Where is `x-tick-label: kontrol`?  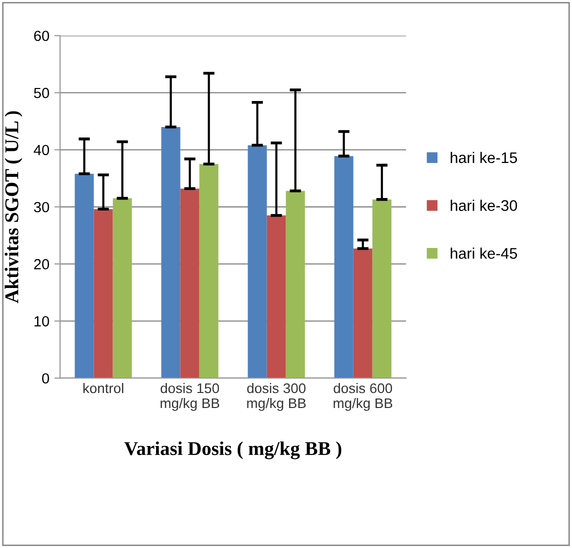
x-tick-label: kontrol is located at coordinates (103, 388).